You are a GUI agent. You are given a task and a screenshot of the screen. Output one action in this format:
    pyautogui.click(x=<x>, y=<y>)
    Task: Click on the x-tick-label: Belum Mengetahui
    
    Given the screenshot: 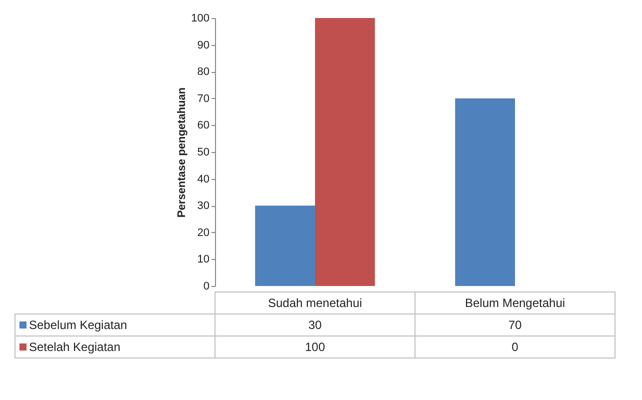 What is the action you would take?
    pyautogui.click(x=515, y=303)
    